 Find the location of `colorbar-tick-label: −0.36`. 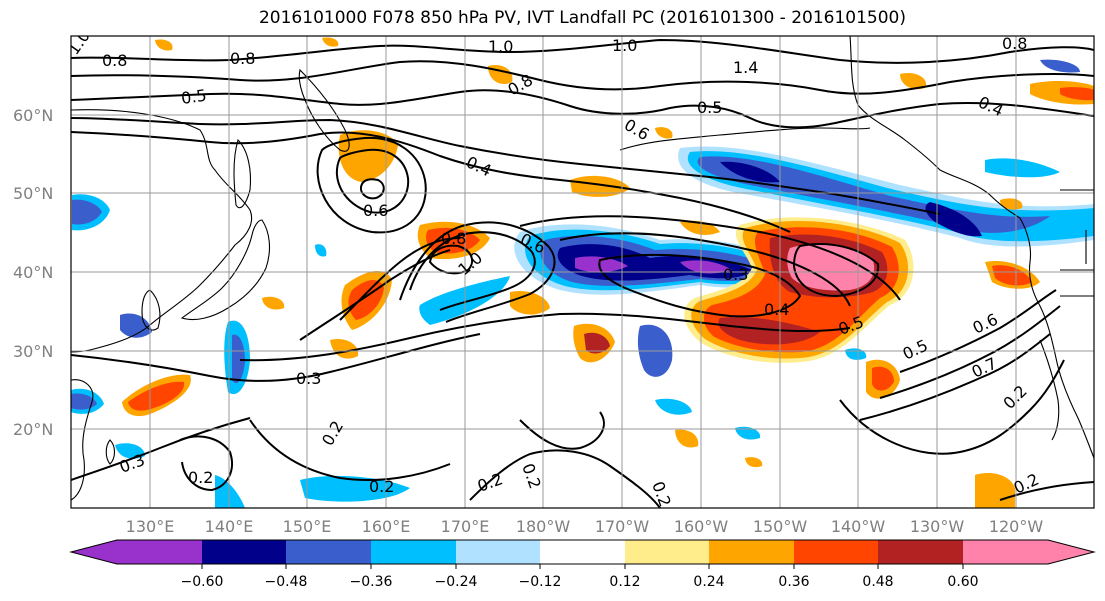

colorbar-tick-label: −0.36 is located at coordinates (371, 582).